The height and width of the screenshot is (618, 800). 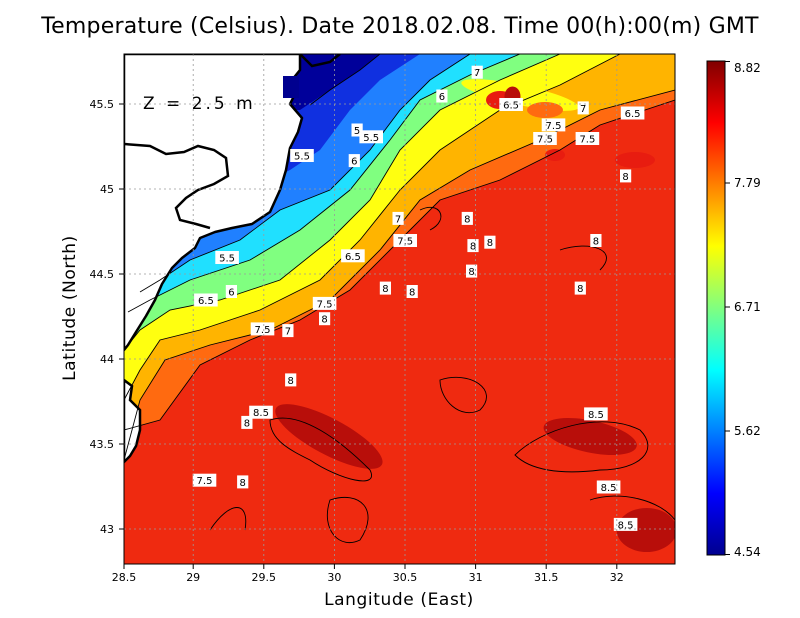 I want to click on y-axis-label: Latitude (North), so click(x=70, y=308).